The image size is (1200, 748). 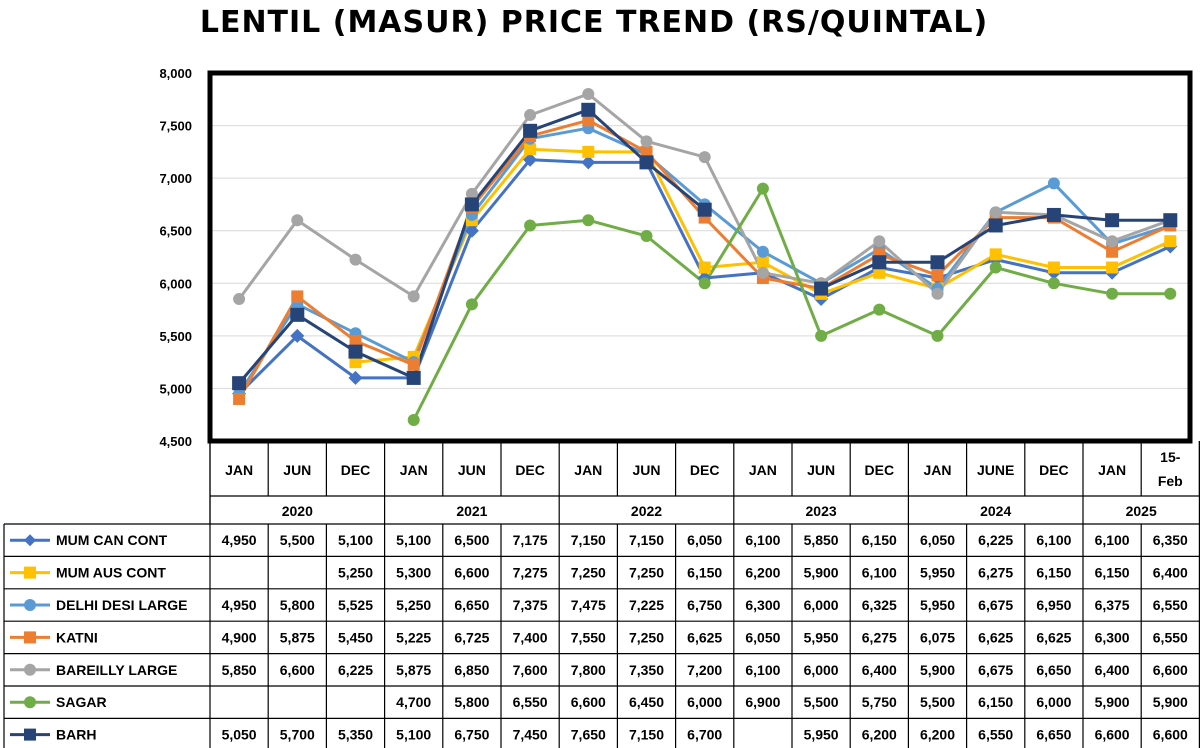 What do you see at coordinates (297, 735) in the screenshot?
I see `data-label: 5,700` at bounding box center [297, 735].